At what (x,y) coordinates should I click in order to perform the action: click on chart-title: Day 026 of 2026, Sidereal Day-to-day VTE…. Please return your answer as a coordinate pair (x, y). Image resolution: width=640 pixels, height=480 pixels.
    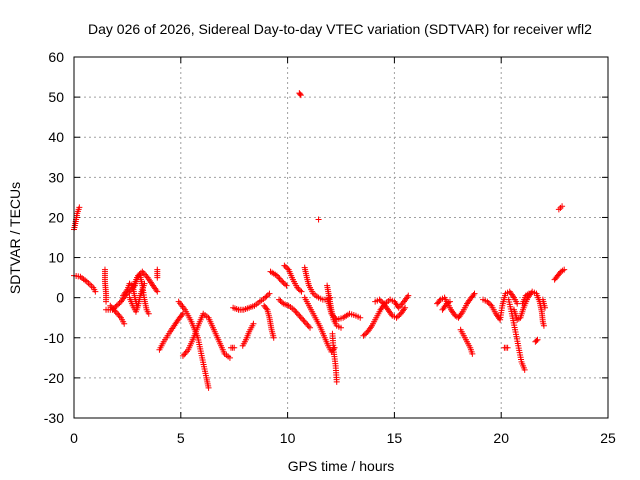
    Looking at the image, I should click on (340, 29).